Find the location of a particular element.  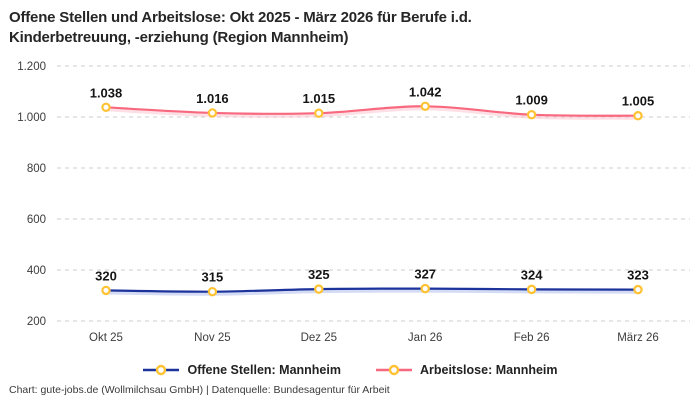

y-tick-label: 200 is located at coordinates (36, 322).